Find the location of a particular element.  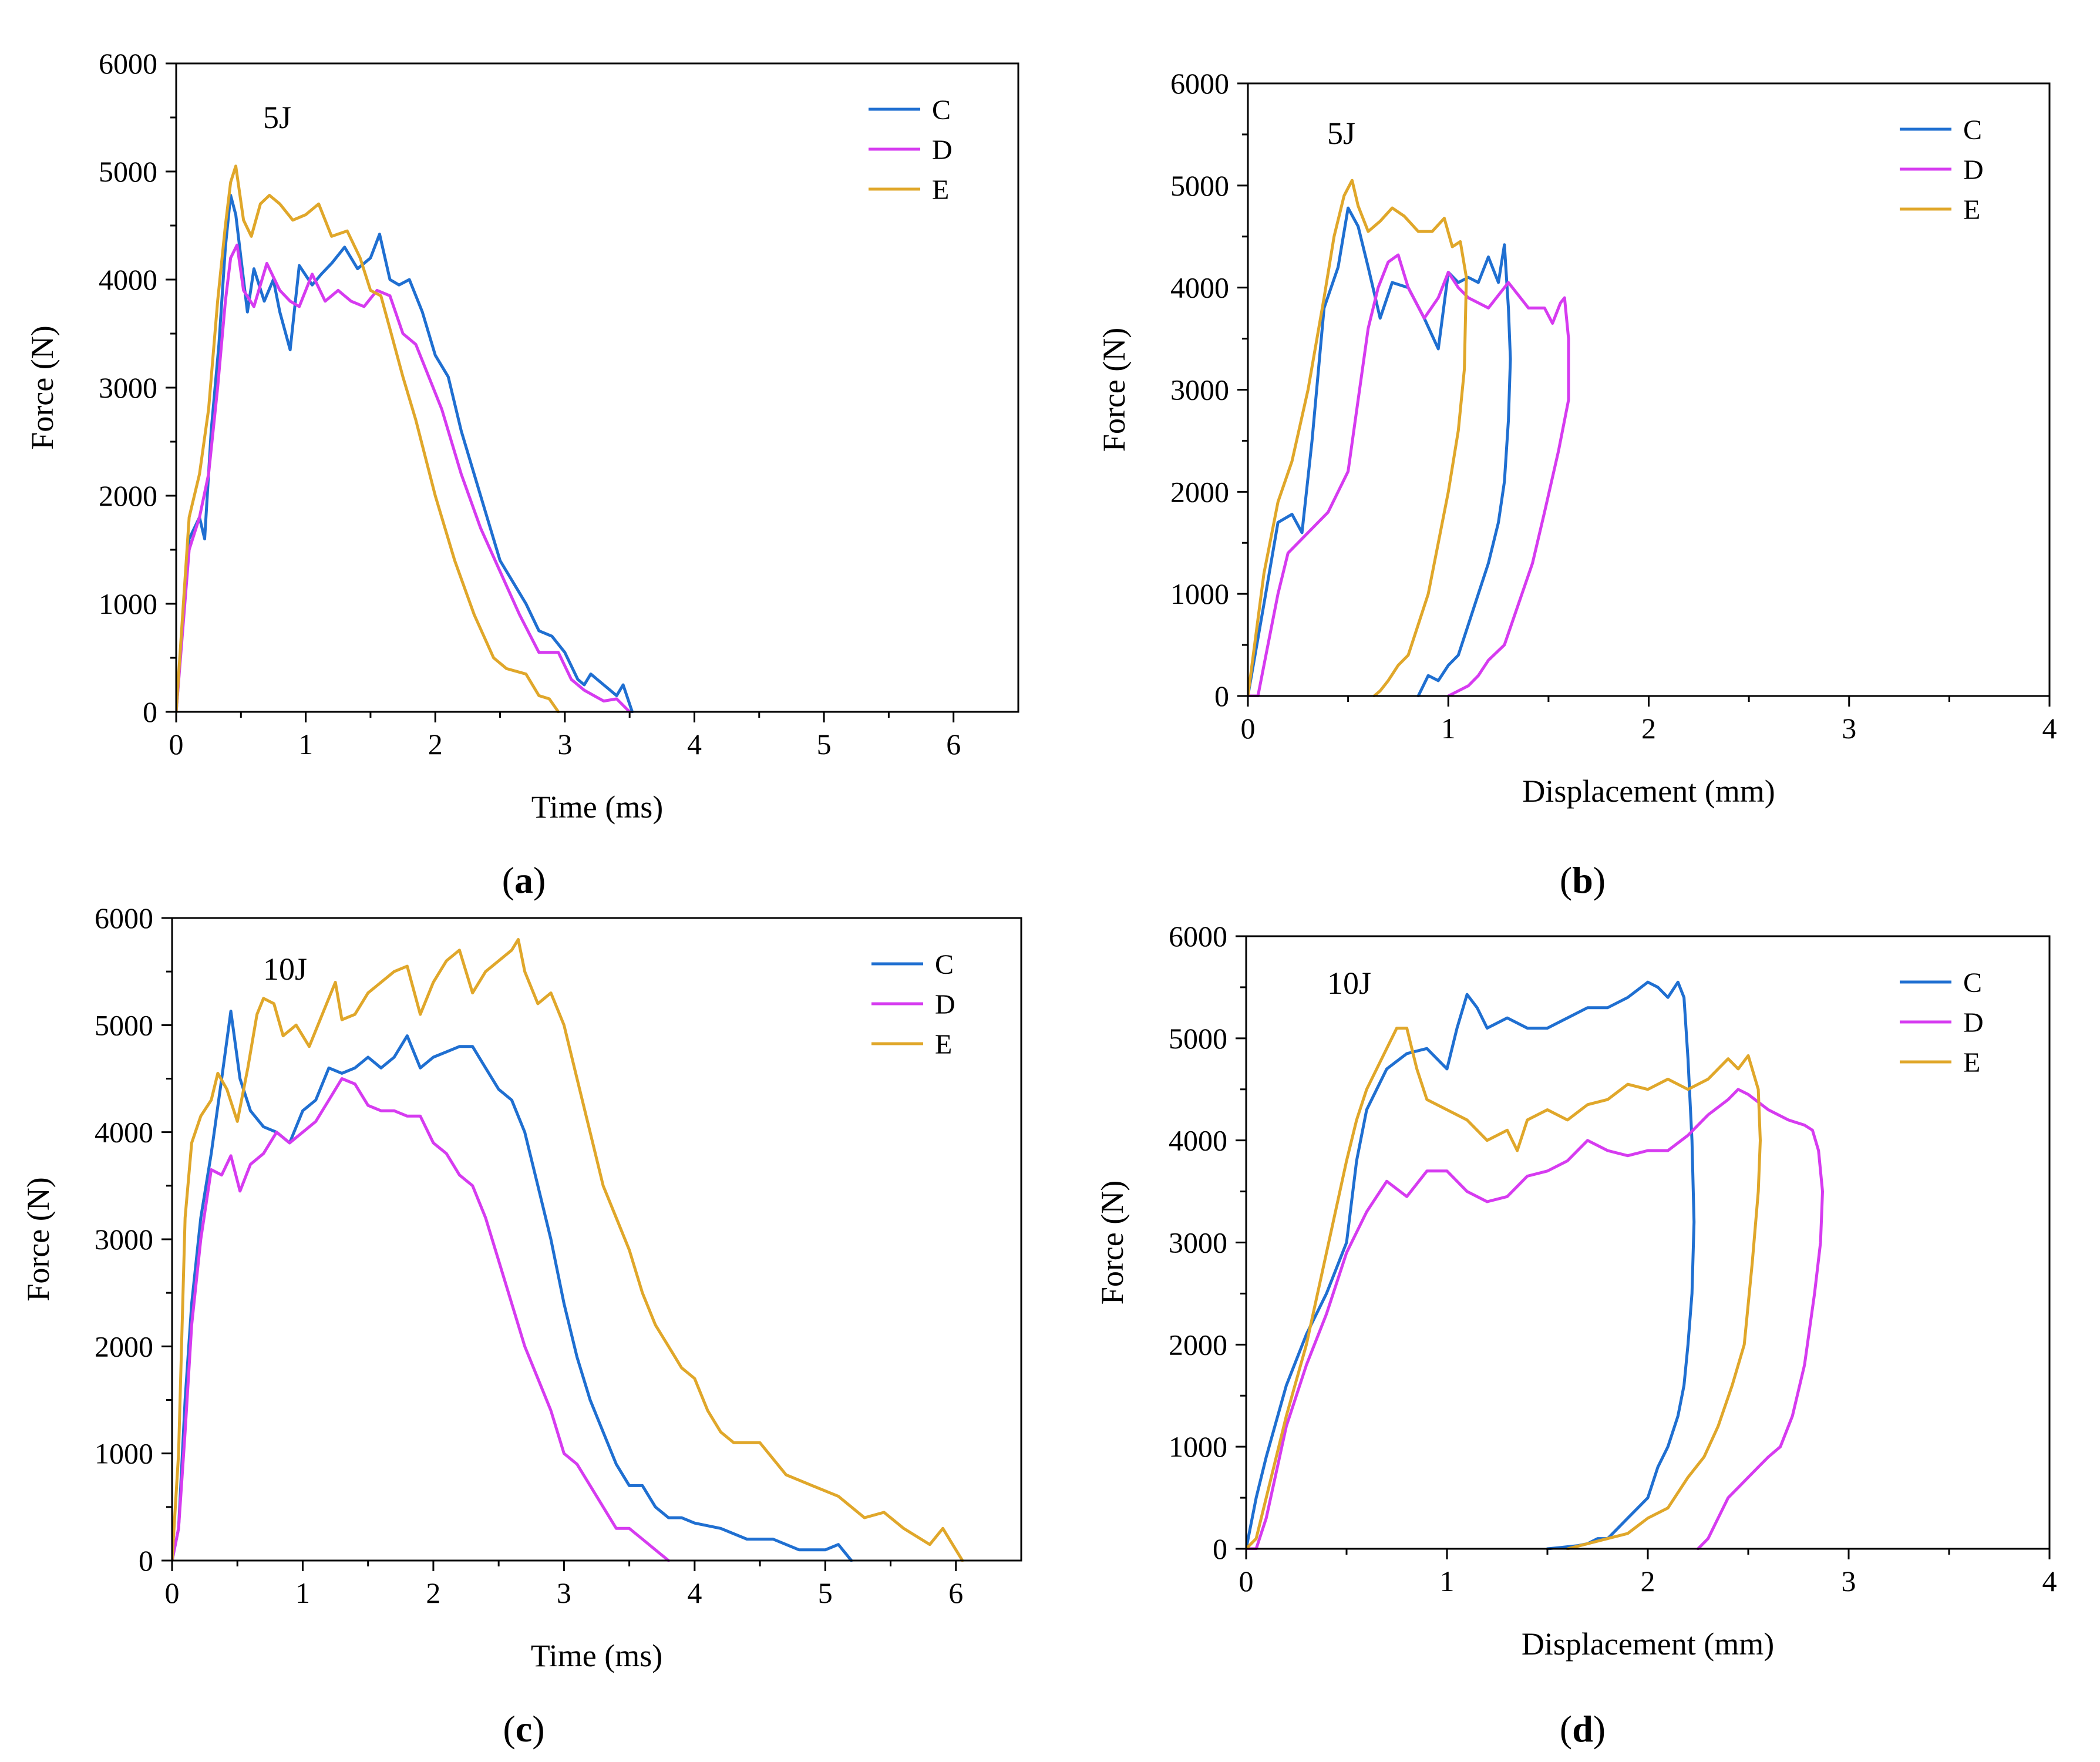

panel-label-letter: a is located at coordinates (523, 880).